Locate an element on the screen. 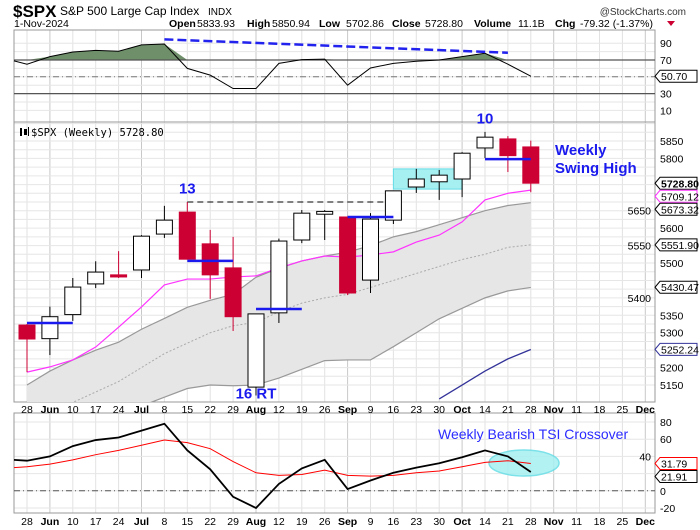 The width and height of the screenshot is (700, 530). high-label: High is located at coordinates (258, 24).